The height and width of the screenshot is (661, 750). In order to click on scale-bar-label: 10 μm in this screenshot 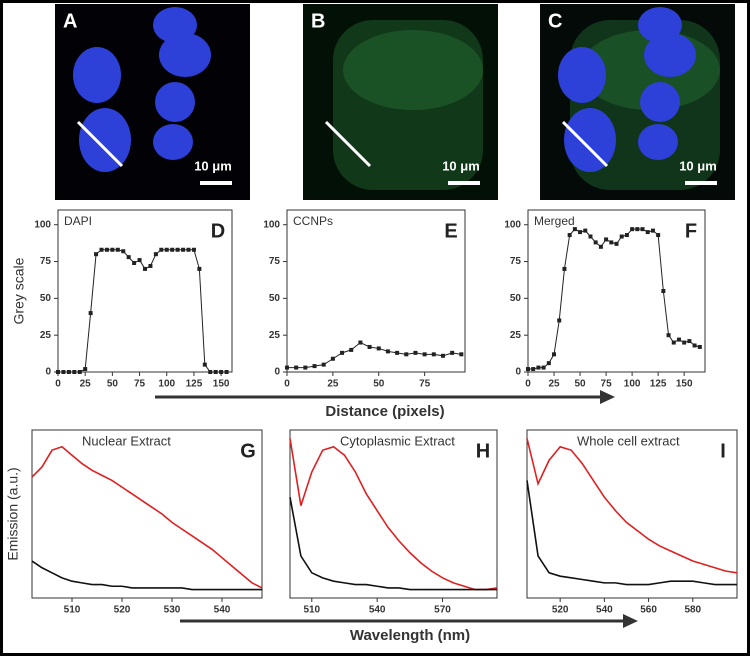, I will do `click(213, 165)`.